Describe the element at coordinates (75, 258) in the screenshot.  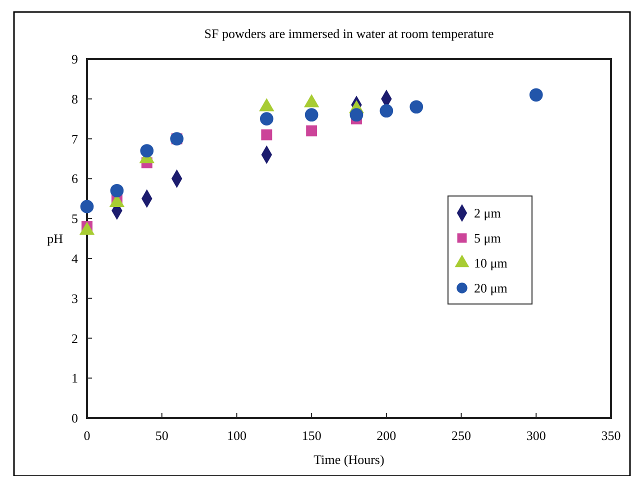
I see `y-tick-label: 4` at that location.